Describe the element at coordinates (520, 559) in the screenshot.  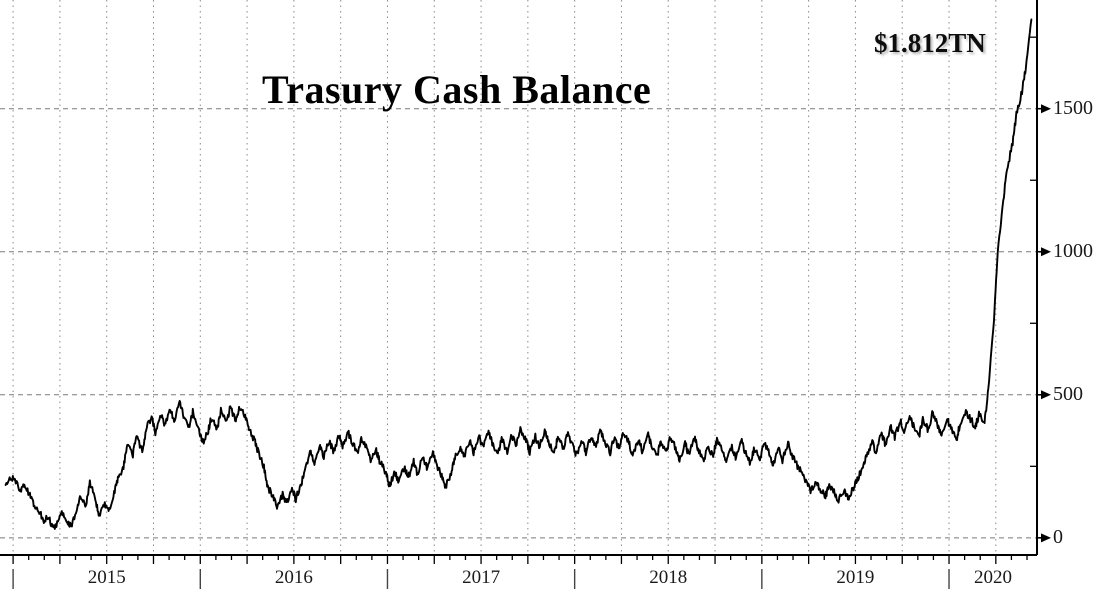
I see `x-axis-ticks` at that location.